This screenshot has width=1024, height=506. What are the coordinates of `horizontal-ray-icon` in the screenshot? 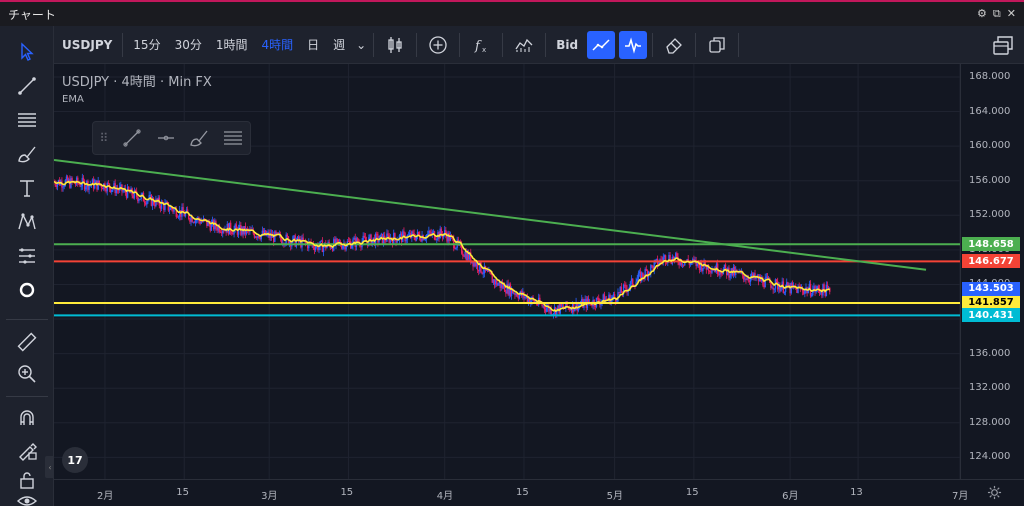 It's located at (166, 138).